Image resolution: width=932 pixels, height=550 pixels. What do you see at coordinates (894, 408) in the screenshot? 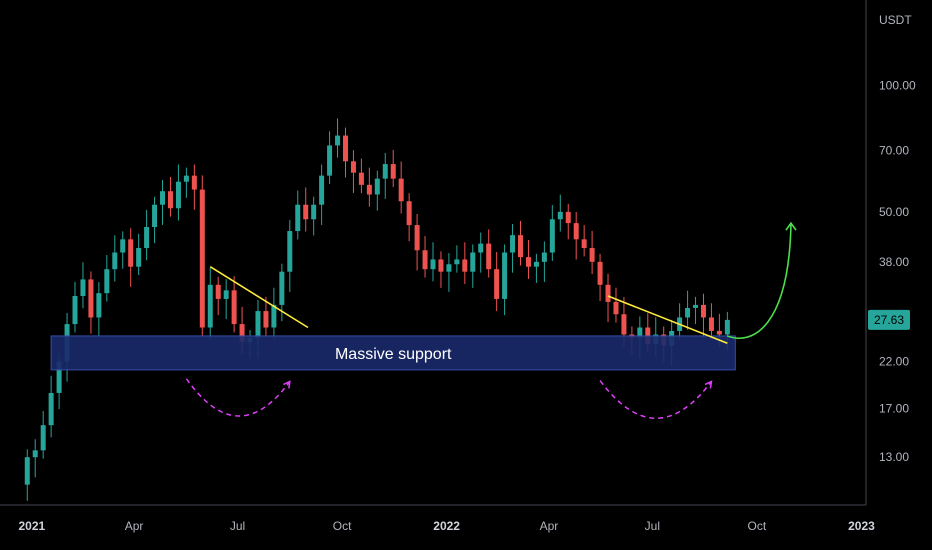
I see `price-tick-label: 17.00` at bounding box center [894, 408].